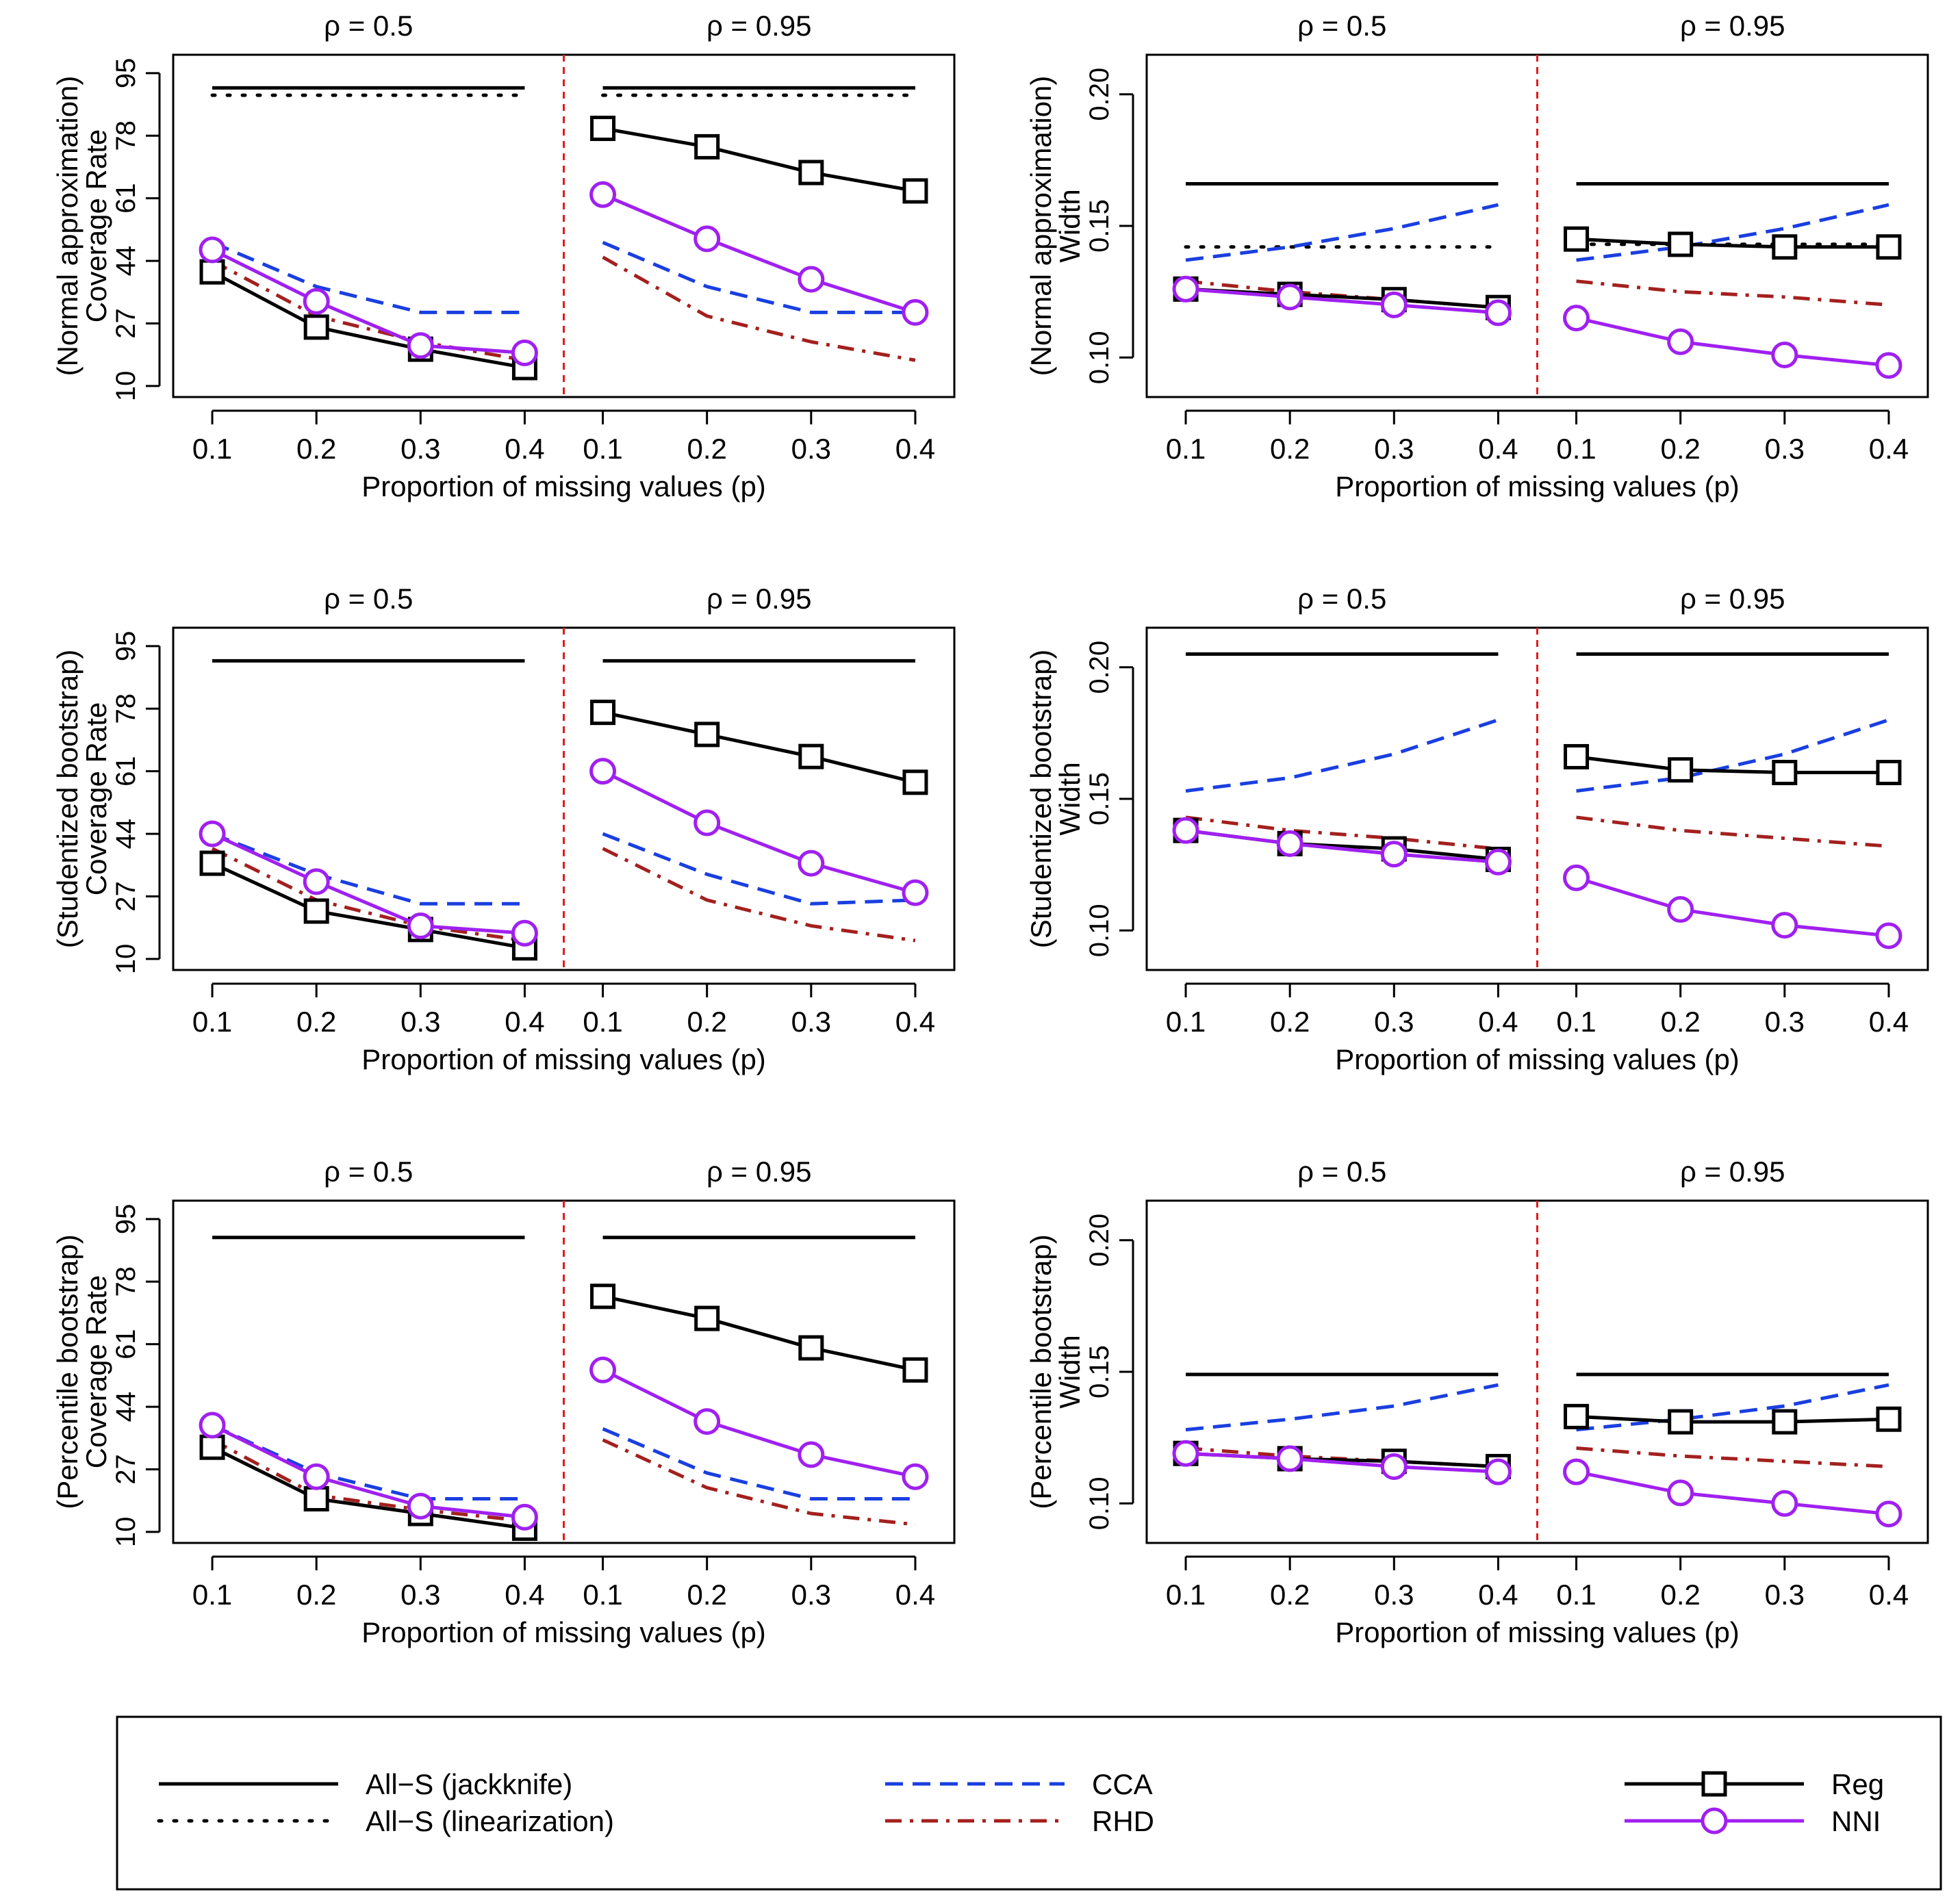 This screenshot has width=1960, height=1903. I want to click on legend-nni-circle-marker, so click(1714, 1821).